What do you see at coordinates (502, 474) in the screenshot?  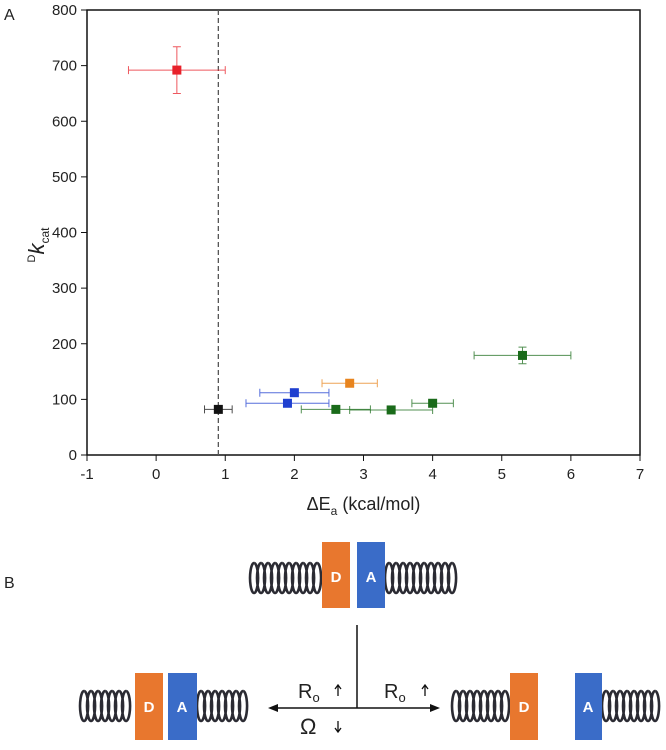 I see `x-tick-label: 5` at bounding box center [502, 474].